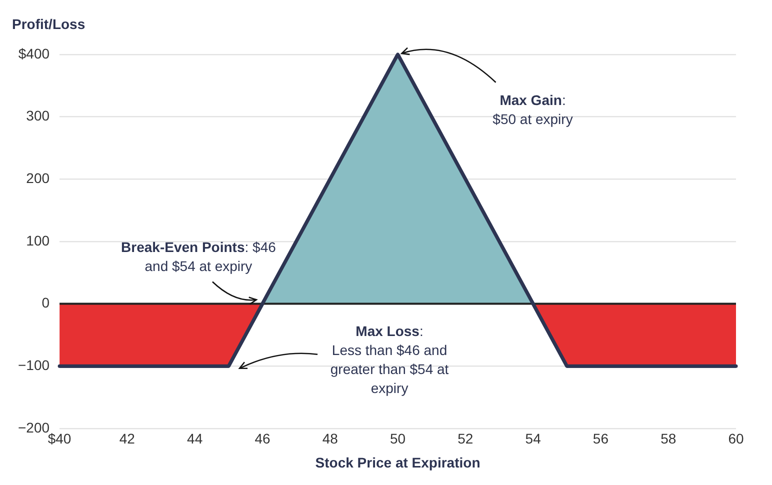  I want to click on x-tick-label: 52, so click(466, 438).